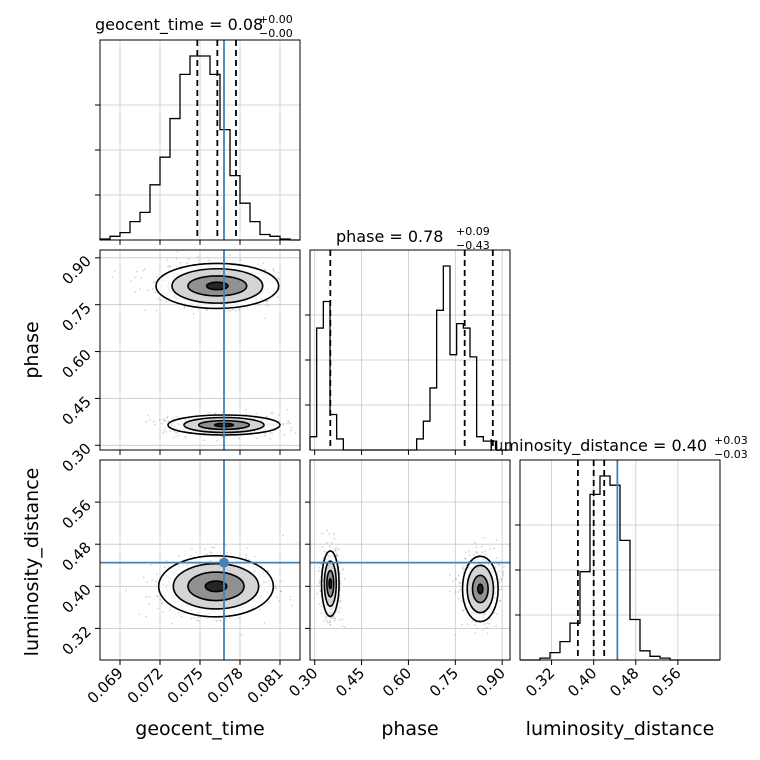  I want to click on axes-geocent-time-vs-geocent-time, so click(198, 142).